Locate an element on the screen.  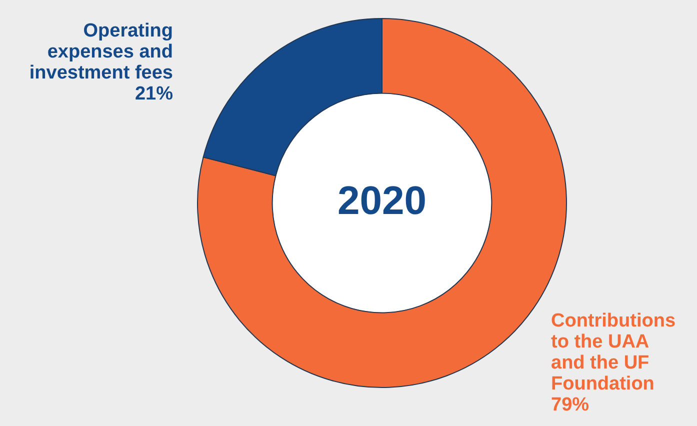
data-label: 79% is located at coordinates (570, 405).